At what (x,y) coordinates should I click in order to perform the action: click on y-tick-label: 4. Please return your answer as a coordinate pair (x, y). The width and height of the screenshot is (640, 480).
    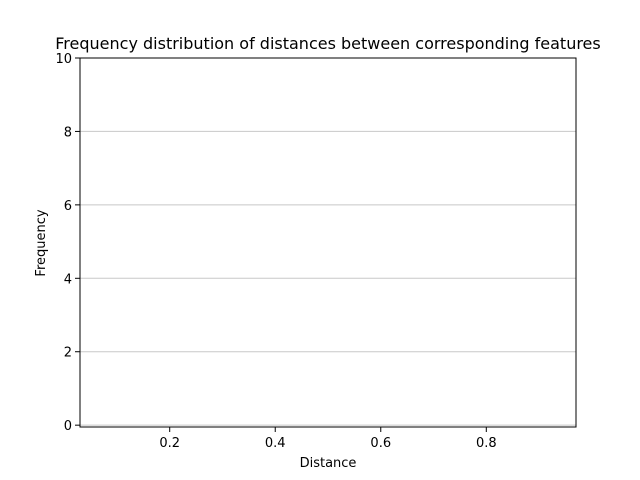
    Looking at the image, I should click on (68, 279).